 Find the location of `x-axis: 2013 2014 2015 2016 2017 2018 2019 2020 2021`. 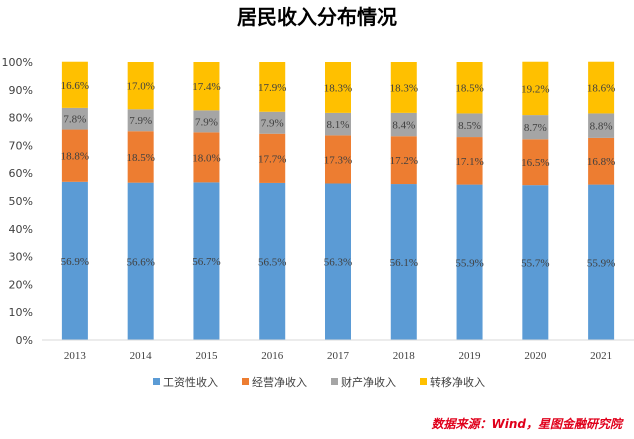

x-axis: 2013 2014 2015 2016 2017 2018 2019 2020 2021 is located at coordinates (338, 350).